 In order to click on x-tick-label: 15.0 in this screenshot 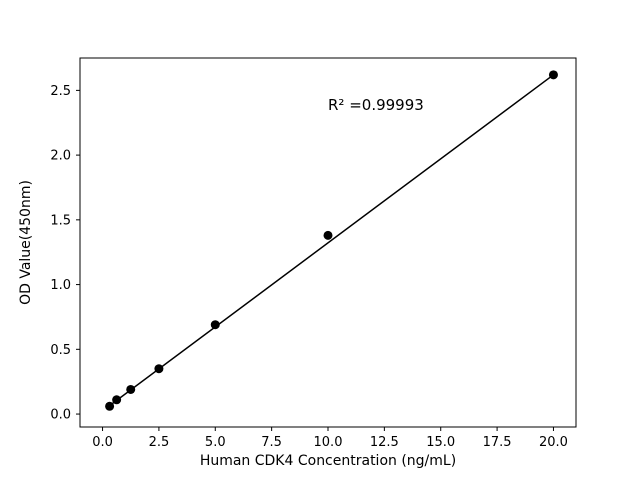, I will do `click(440, 442)`.